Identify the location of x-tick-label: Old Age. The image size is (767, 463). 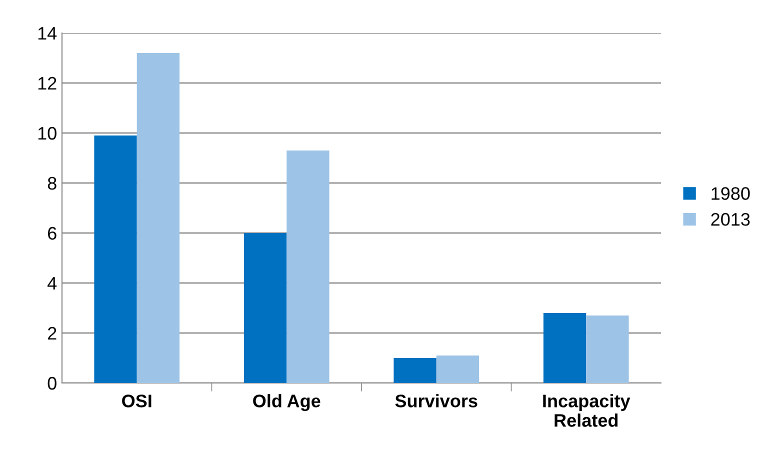
(286, 403).